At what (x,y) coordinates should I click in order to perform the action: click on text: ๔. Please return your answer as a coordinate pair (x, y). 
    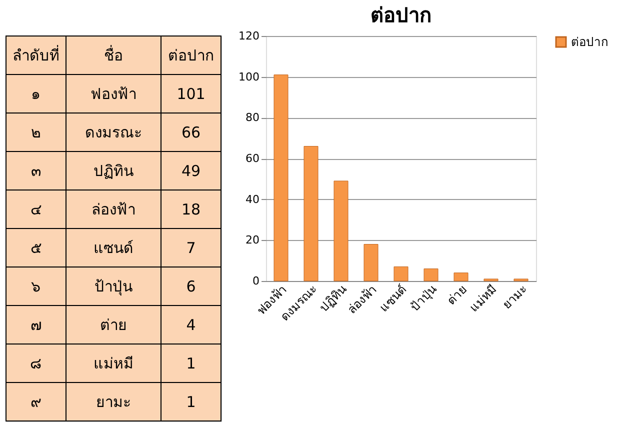
    Looking at the image, I should click on (36, 209).